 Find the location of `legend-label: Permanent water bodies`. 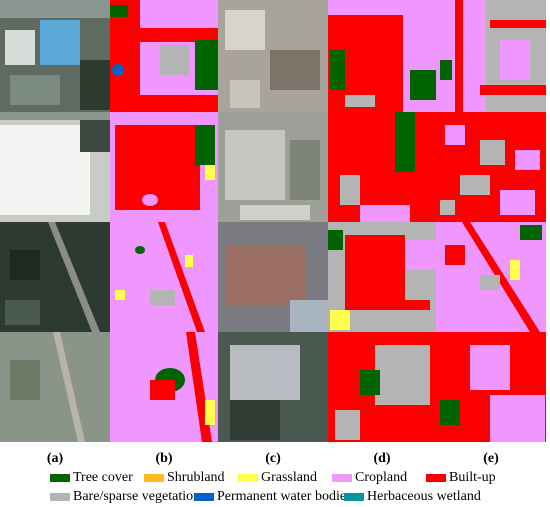

legend-label: Permanent water bodies is located at coordinates (284, 496).